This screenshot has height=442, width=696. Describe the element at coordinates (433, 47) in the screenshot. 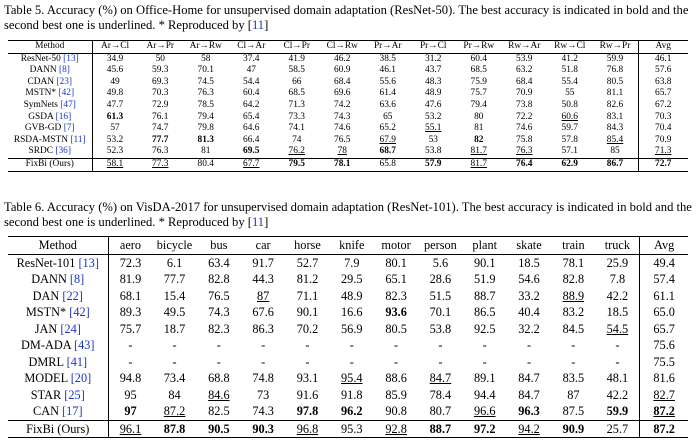

I see `table5-header-cell: Pr→Cl` at that location.